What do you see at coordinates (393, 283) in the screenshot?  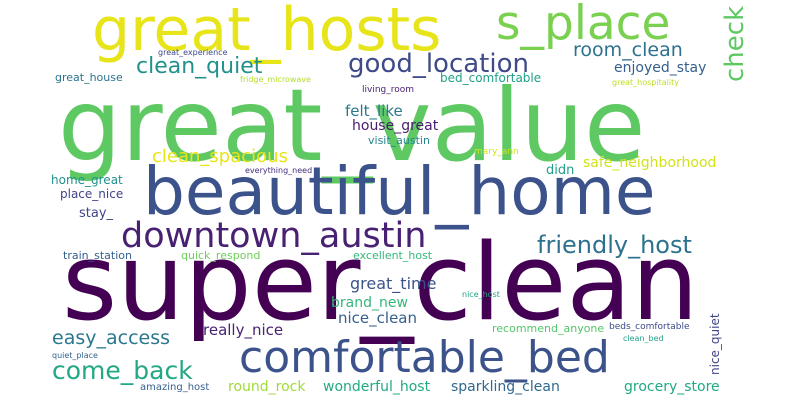 I see `word-great-time: great_time` at bounding box center [393, 283].